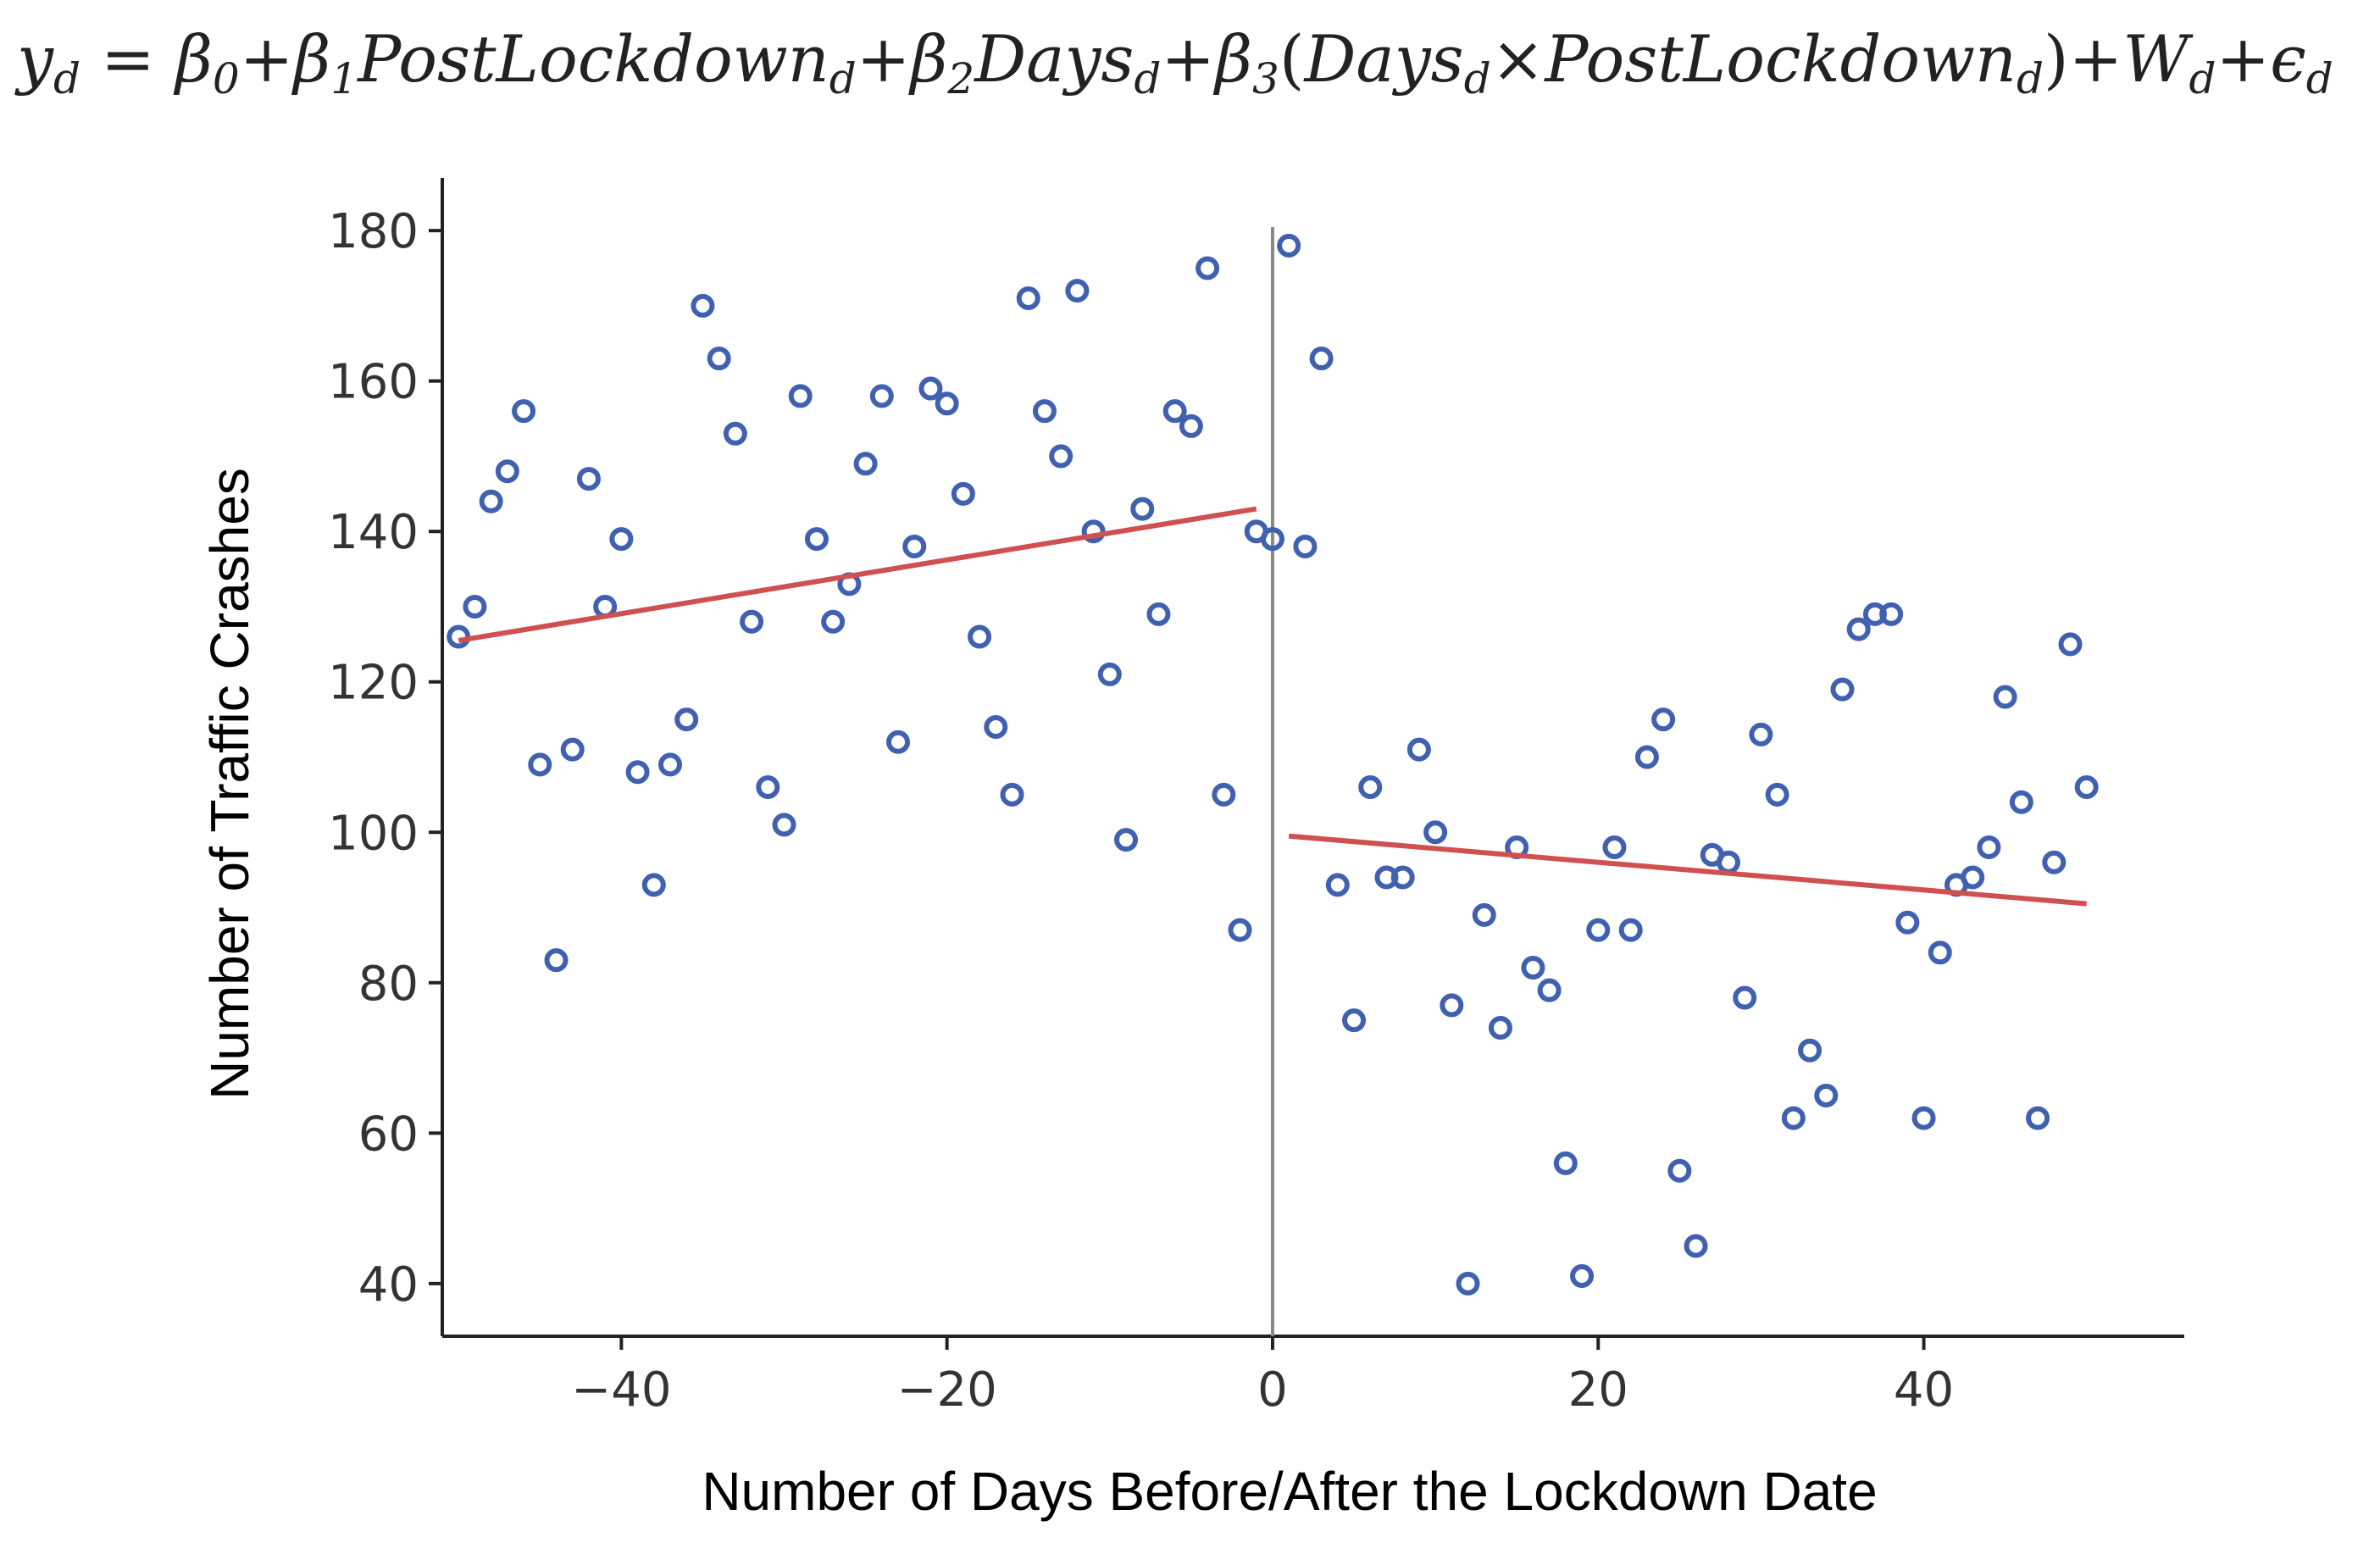 The width and height of the screenshot is (2380, 1565). What do you see at coordinates (389, 984) in the screenshot?
I see `y-tick-label: 80` at bounding box center [389, 984].